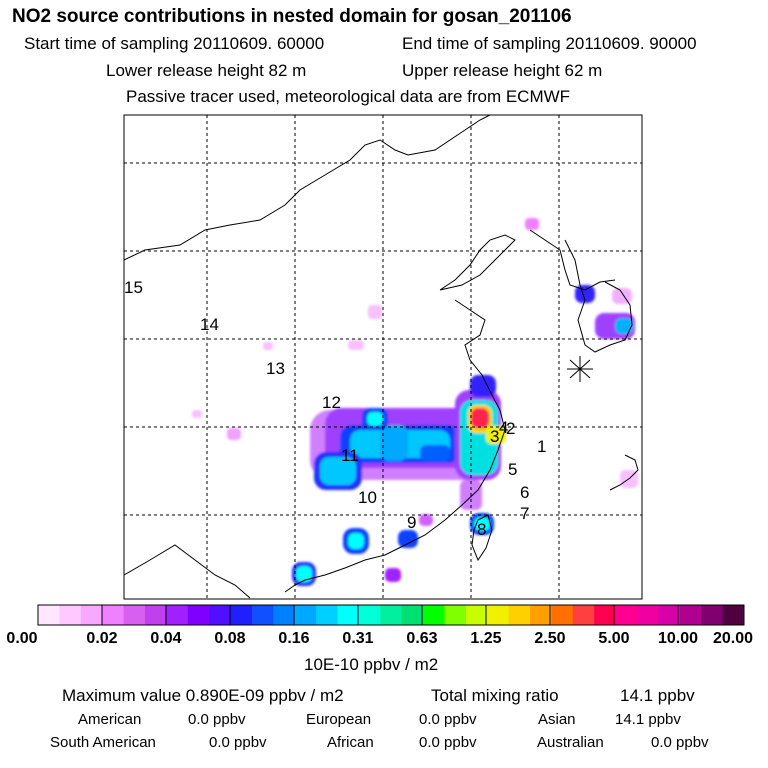 The width and height of the screenshot is (768, 768). I want to click on region-label-14: 14, so click(209, 324).